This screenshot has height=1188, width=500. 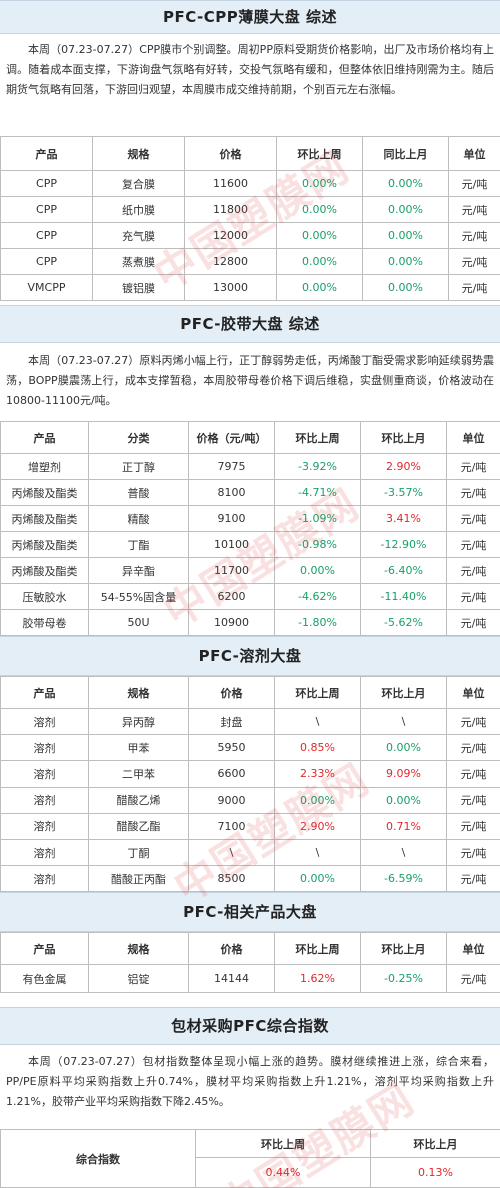 What do you see at coordinates (250, 261) in the screenshot?
I see `table-row: CPP 蒸煮膜 12800 0.00% 0.00% 元/吨` at bounding box center [250, 261].